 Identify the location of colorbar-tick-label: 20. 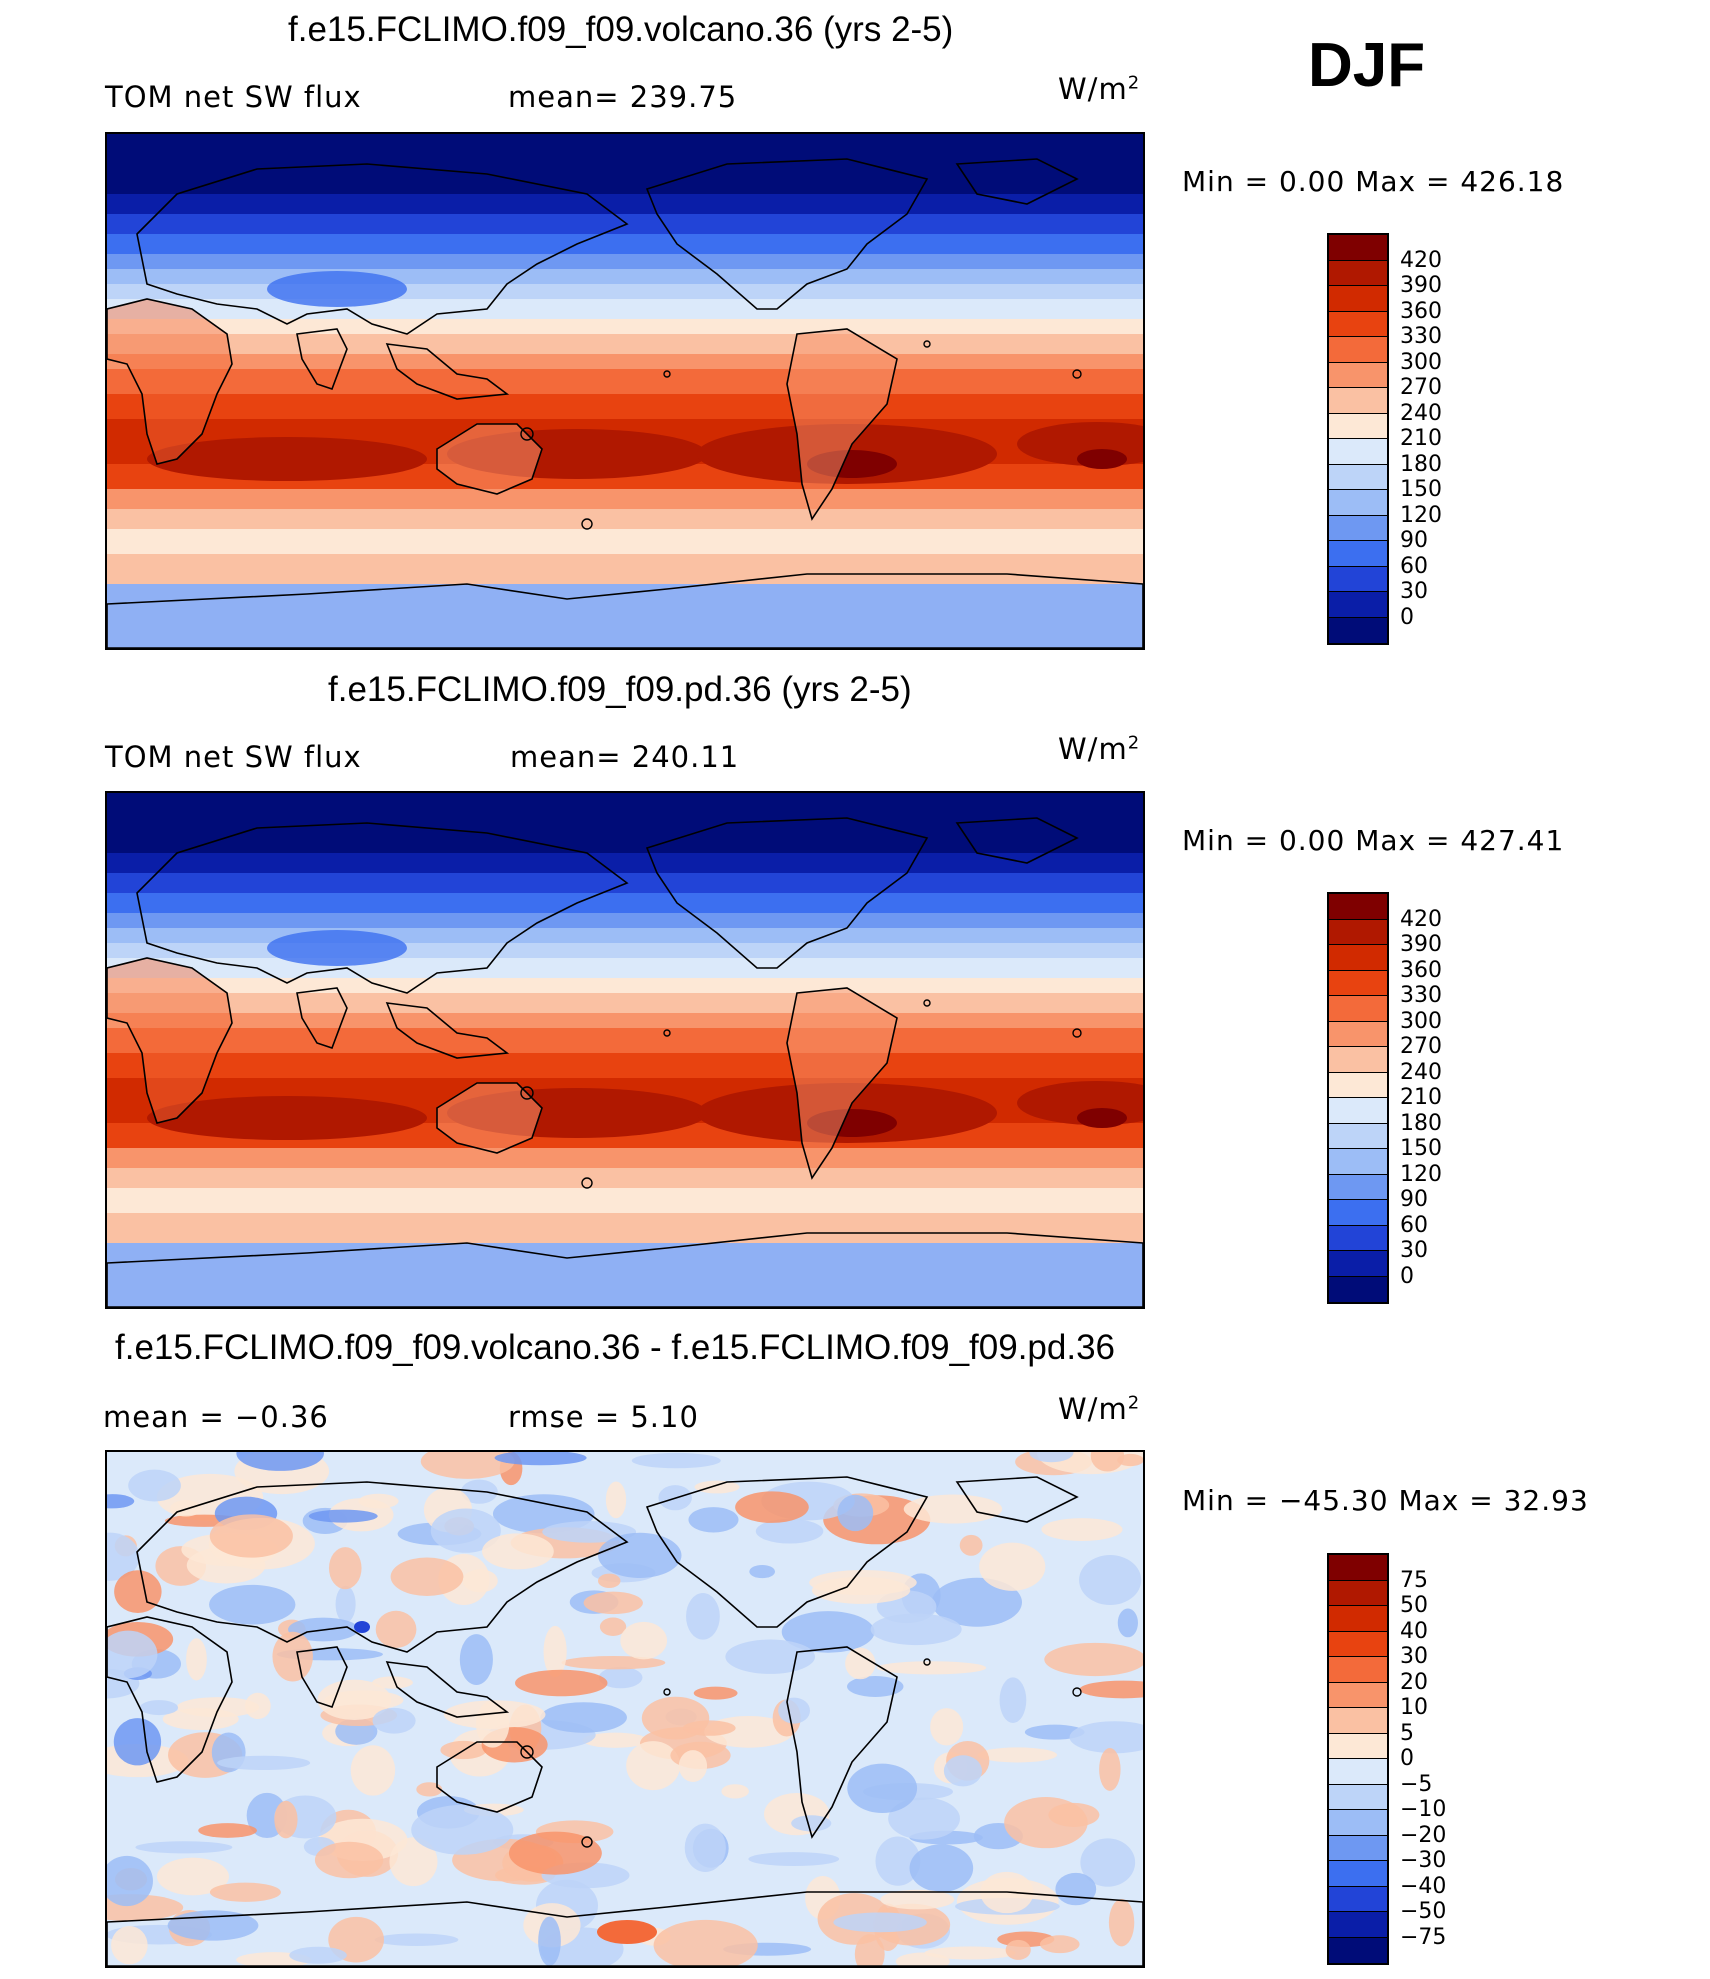
(1414, 1682).